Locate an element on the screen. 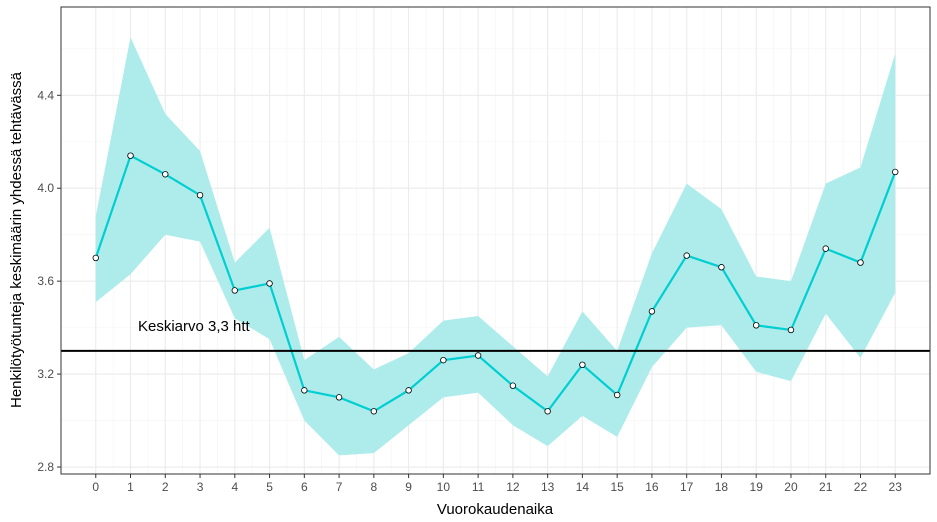  x-tick-label: 1 is located at coordinates (130, 487).